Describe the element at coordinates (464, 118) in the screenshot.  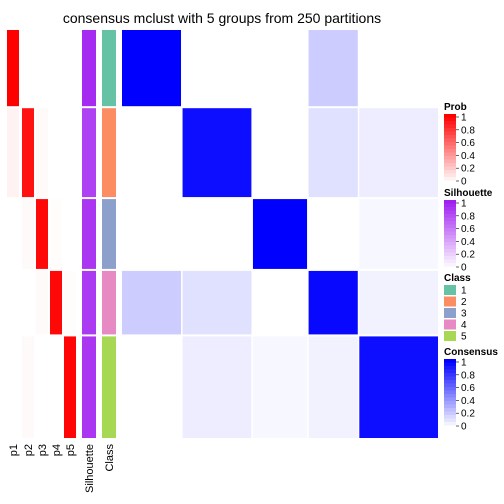
I see `prob-legend-tick-label: 1` at that location.